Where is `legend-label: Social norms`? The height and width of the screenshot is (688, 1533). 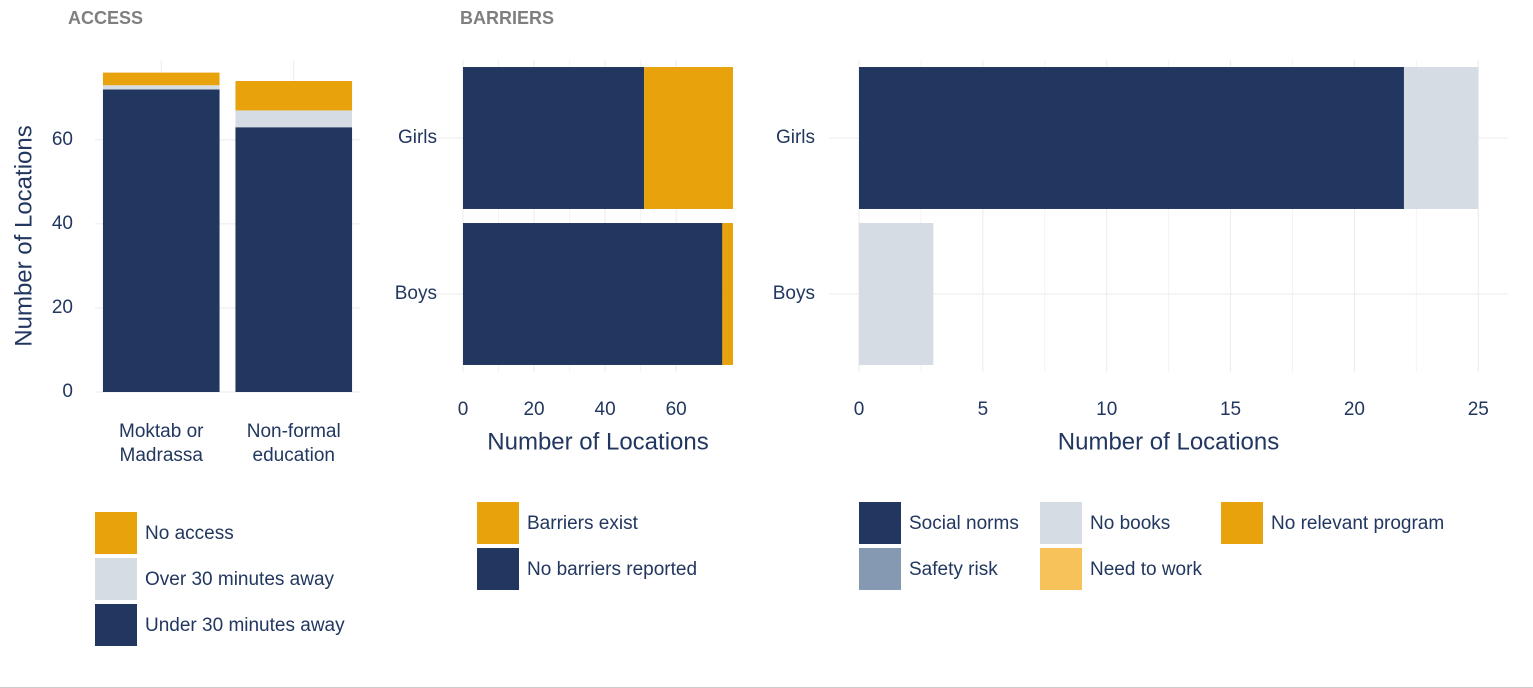
legend-label: Social norms is located at coordinates (964, 523).